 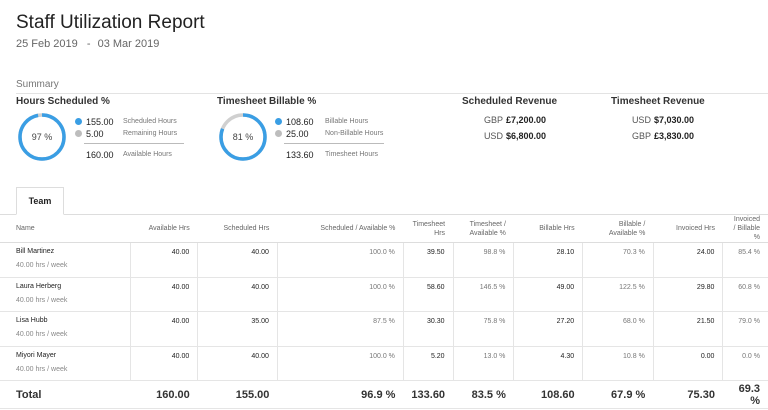 I want to click on table-cell: 49.00, so click(x=548, y=294).